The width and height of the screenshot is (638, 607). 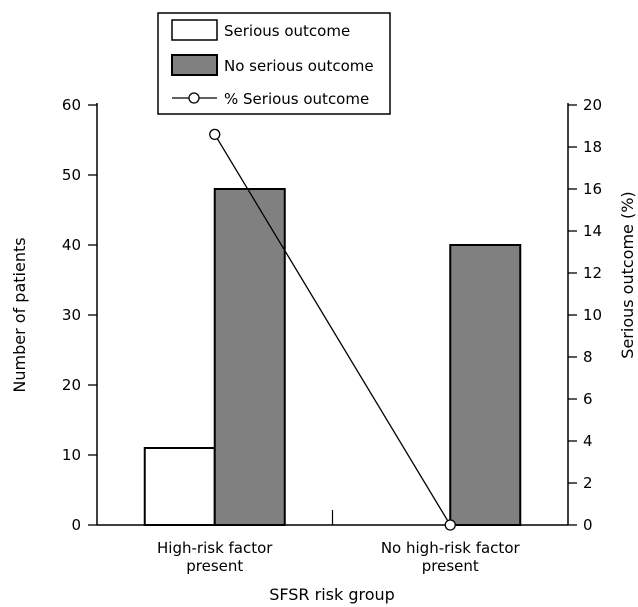 What do you see at coordinates (450, 566) in the screenshot?
I see `category-label-1-line-1: present` at bounding box center [450, 566].